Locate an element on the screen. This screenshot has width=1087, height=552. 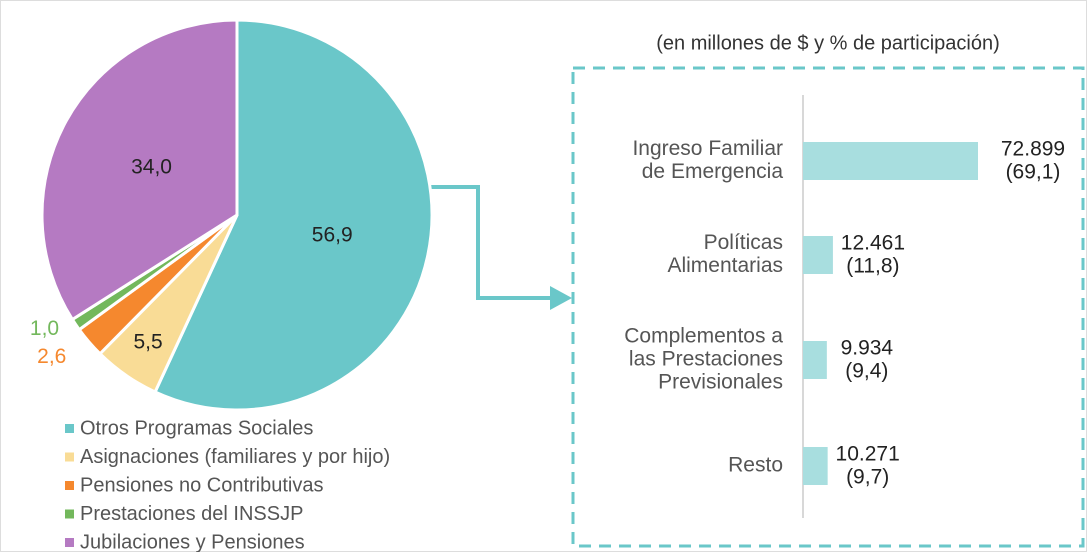
pie-slice is located at coordinates (139, 170).